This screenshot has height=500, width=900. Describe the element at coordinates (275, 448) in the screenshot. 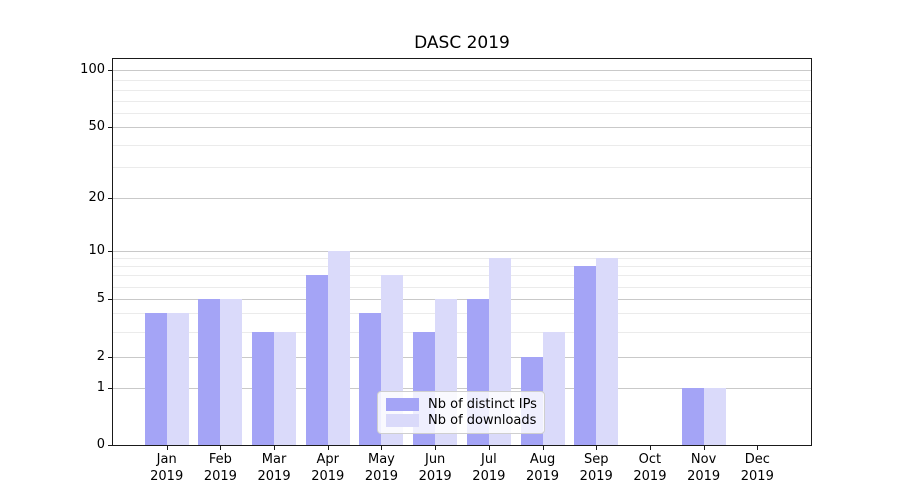

I see `x-tick-mark-mar` at that location.